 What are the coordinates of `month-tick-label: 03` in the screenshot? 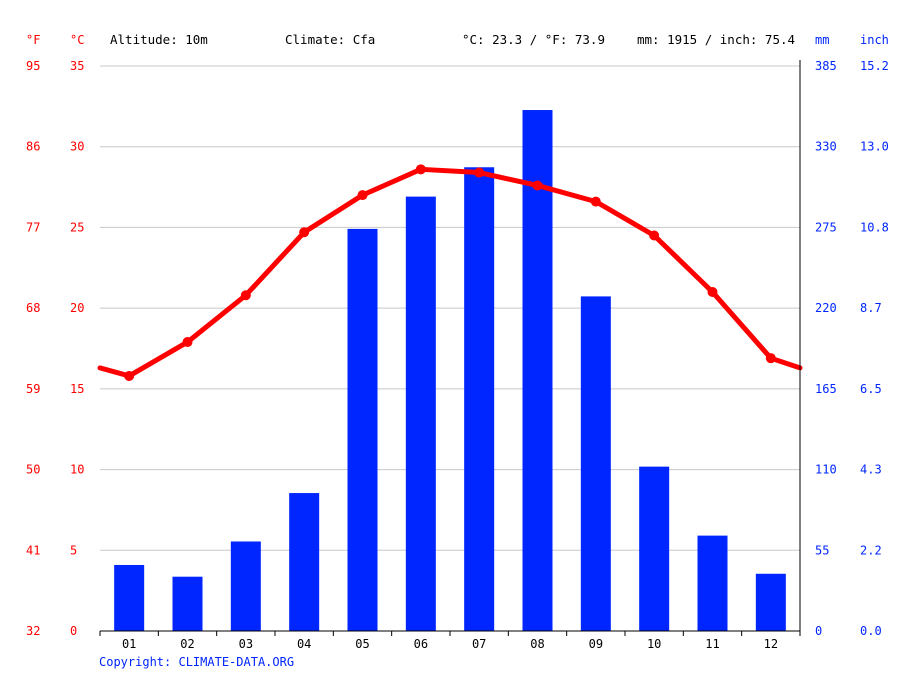 It's located at (246, 644).